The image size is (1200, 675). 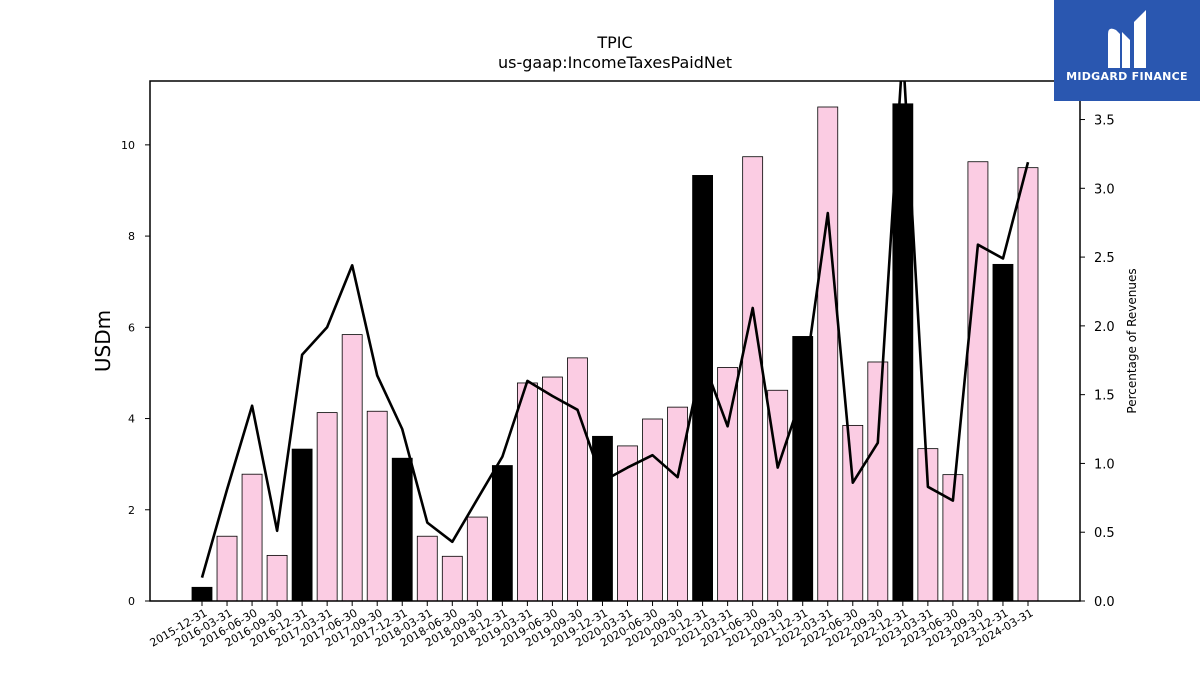 I want to click on y-right-tick-label: 0.5, so click(x=1104, y=533).